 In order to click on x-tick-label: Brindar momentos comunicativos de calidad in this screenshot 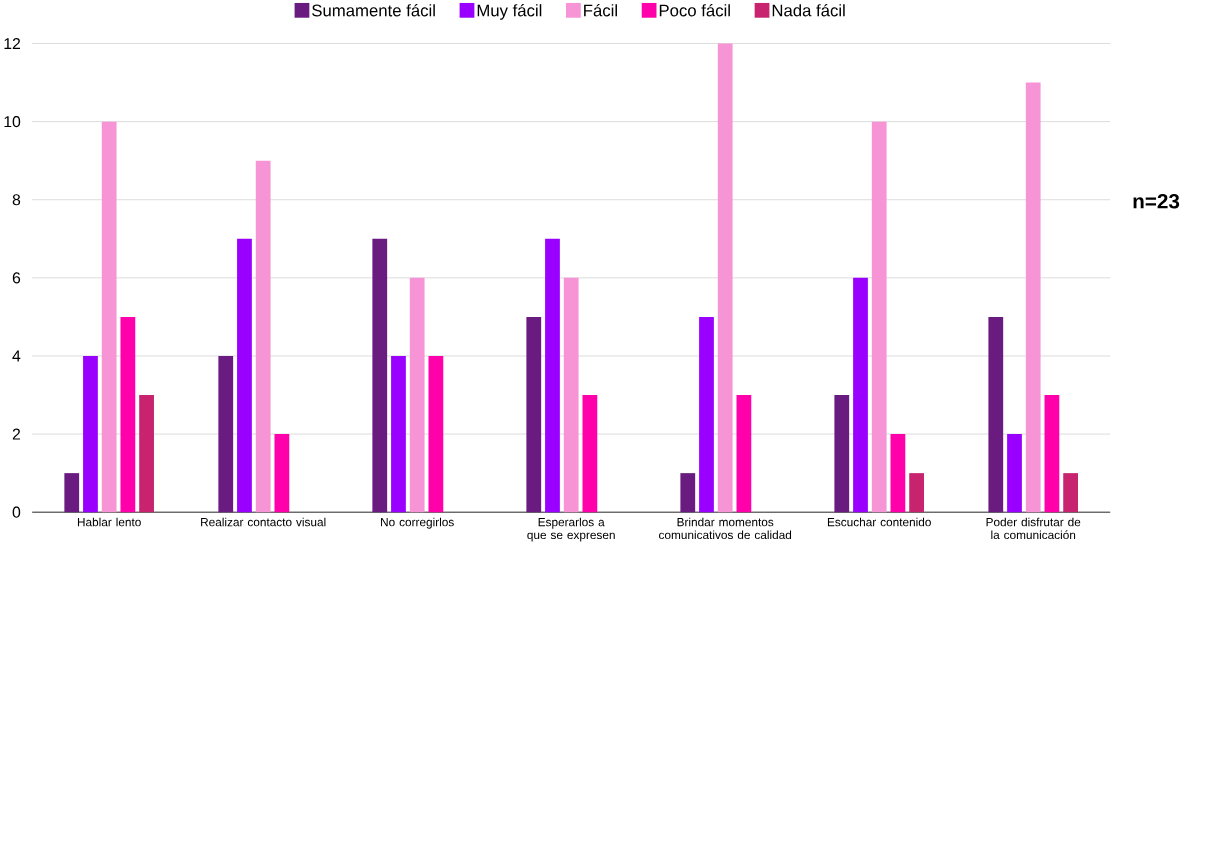, I will do `click(725, 528)`.